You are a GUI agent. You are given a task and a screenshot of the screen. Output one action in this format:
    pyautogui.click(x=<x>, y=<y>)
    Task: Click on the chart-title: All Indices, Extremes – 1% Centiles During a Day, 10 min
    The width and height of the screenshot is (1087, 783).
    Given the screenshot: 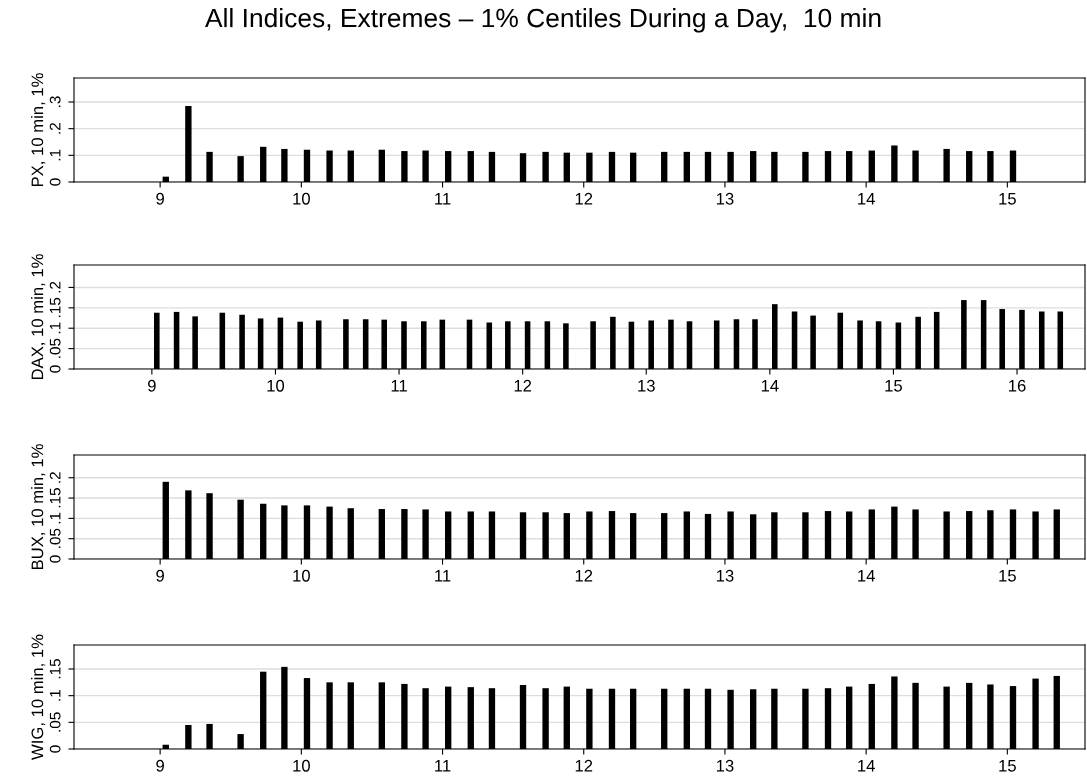 What is the action you would take?
    pyautogui.click(x=543, y=20)
    